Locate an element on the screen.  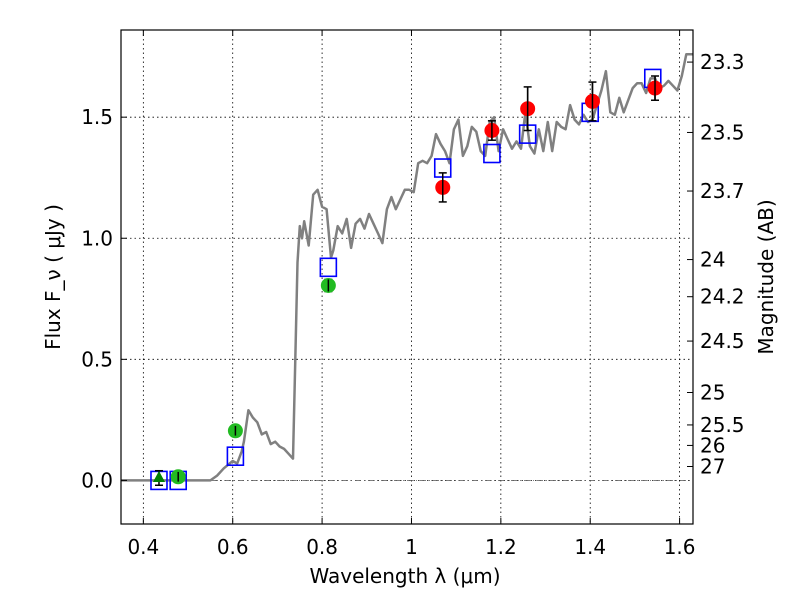
x-tick-label: 1.2 is located at coordinates (501, 547).